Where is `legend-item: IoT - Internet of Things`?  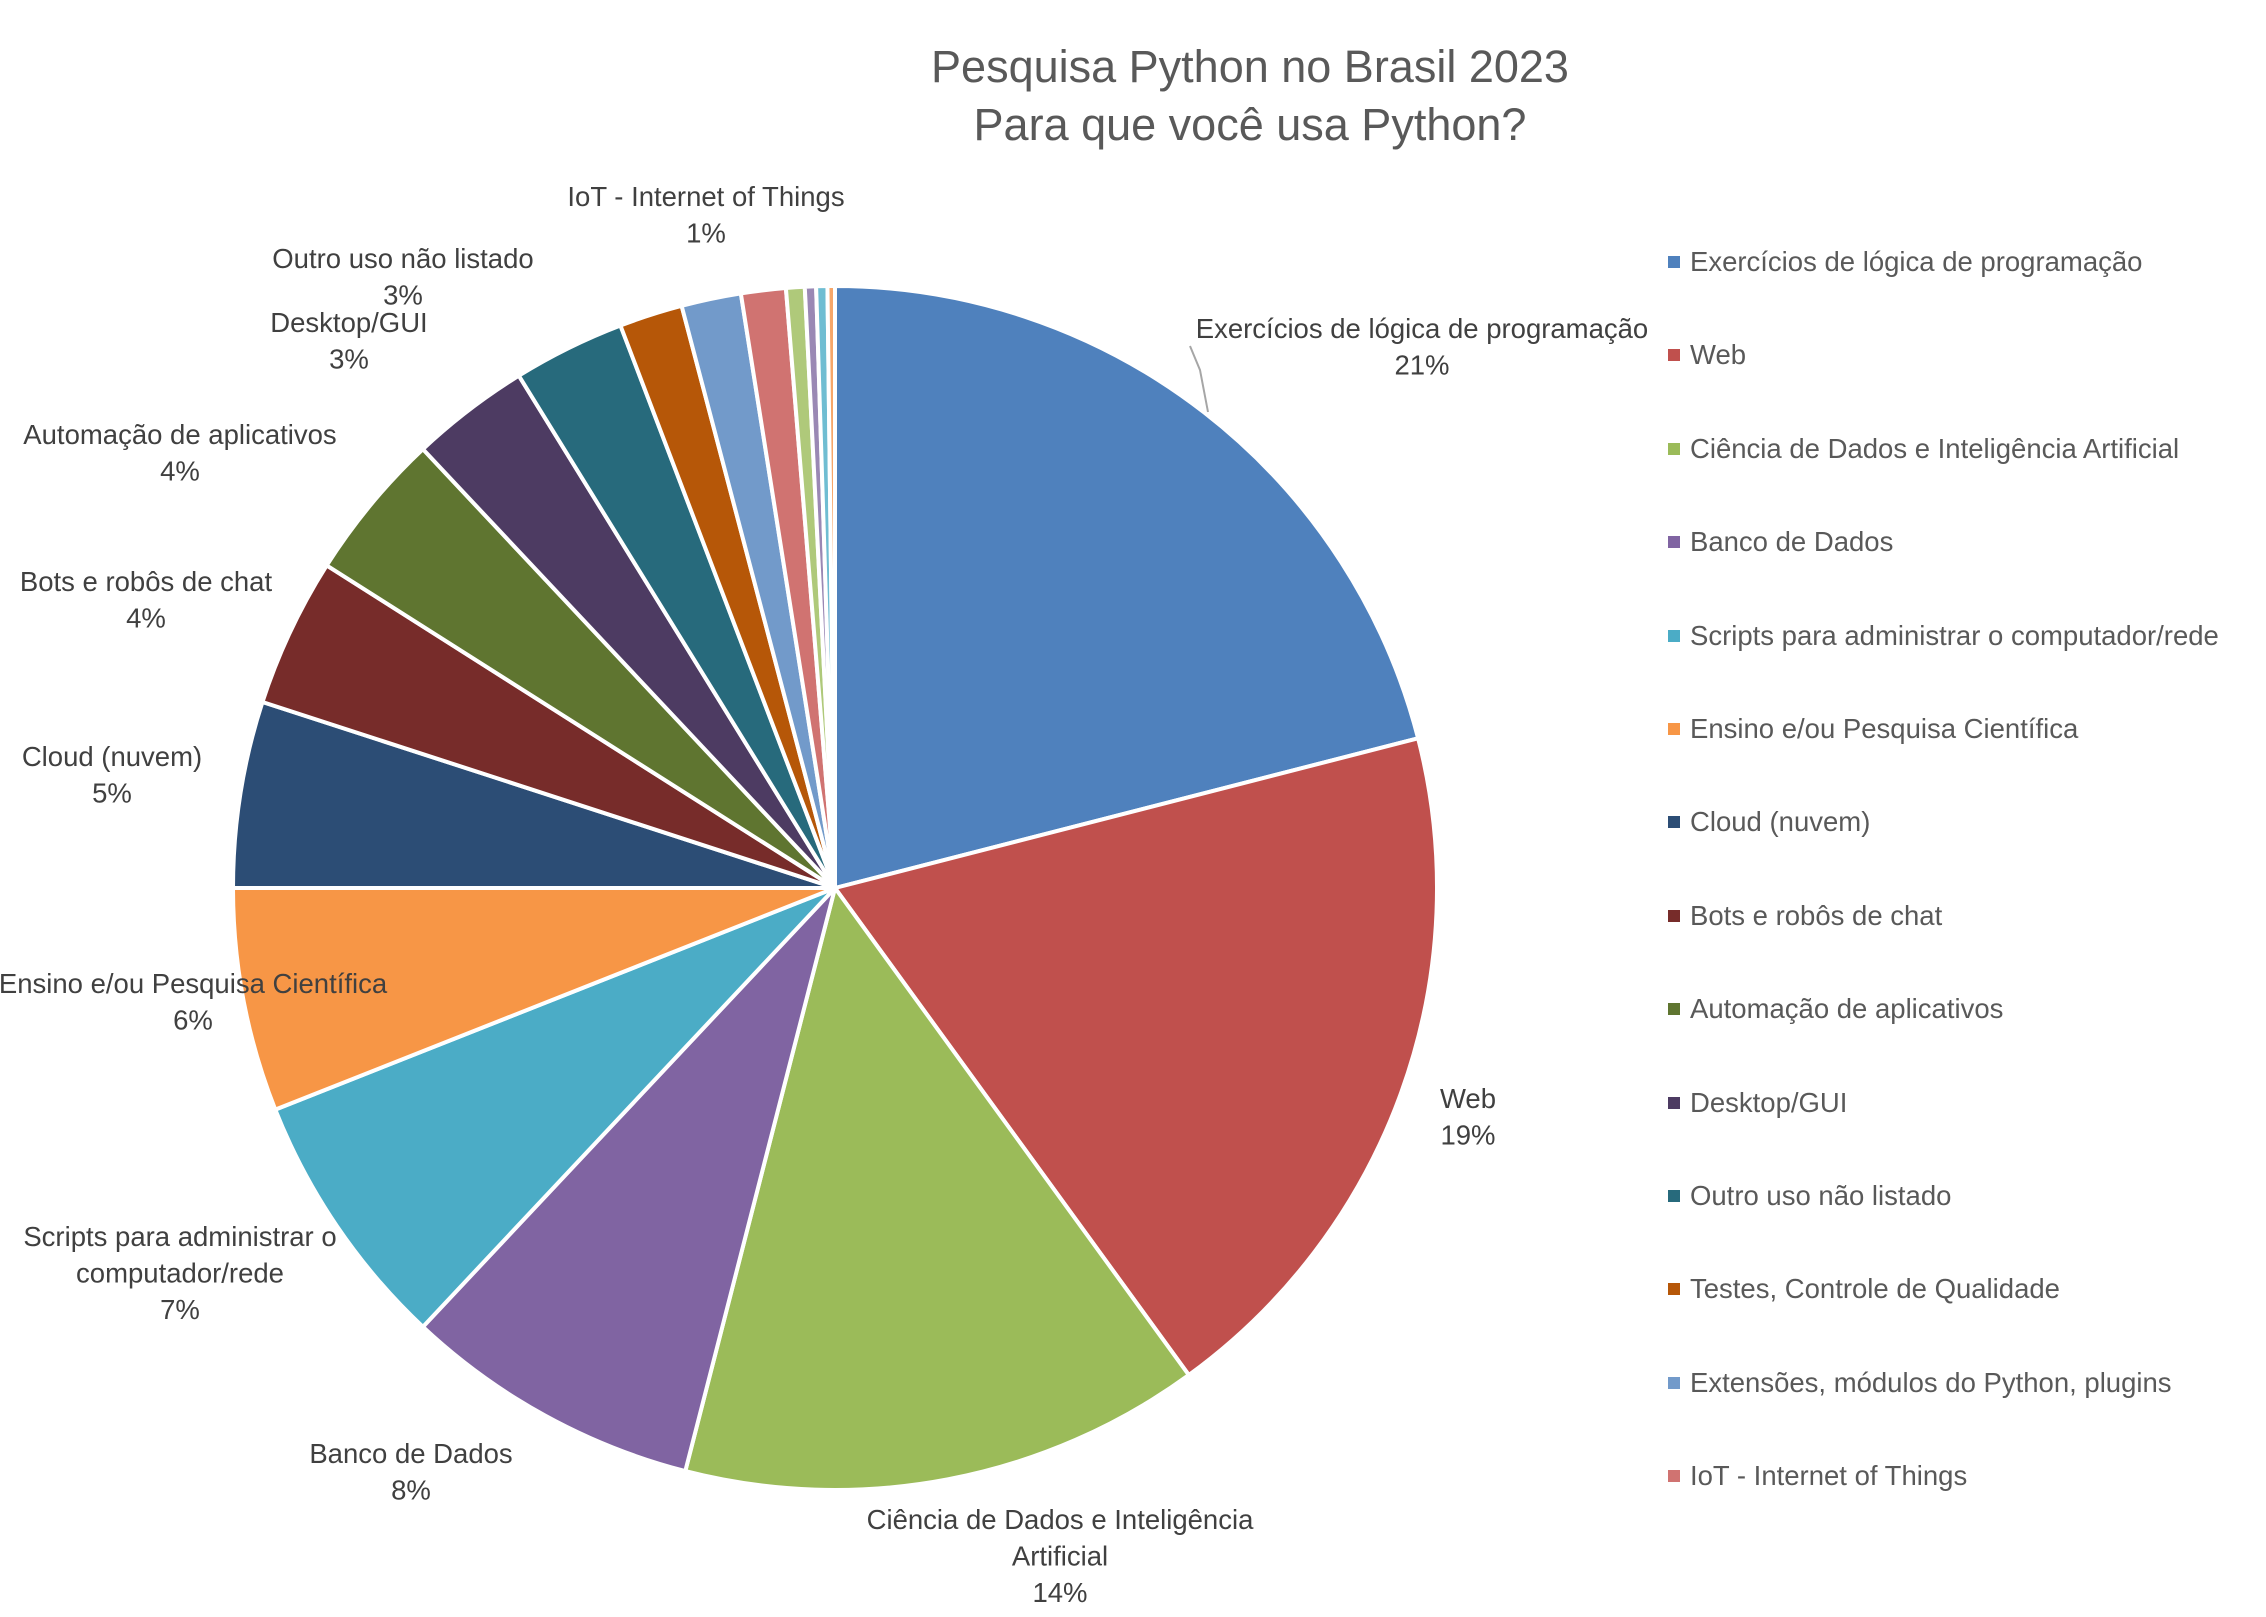
legend-item: IoT - Internet of Things is located at coordinates (1963, 1500).